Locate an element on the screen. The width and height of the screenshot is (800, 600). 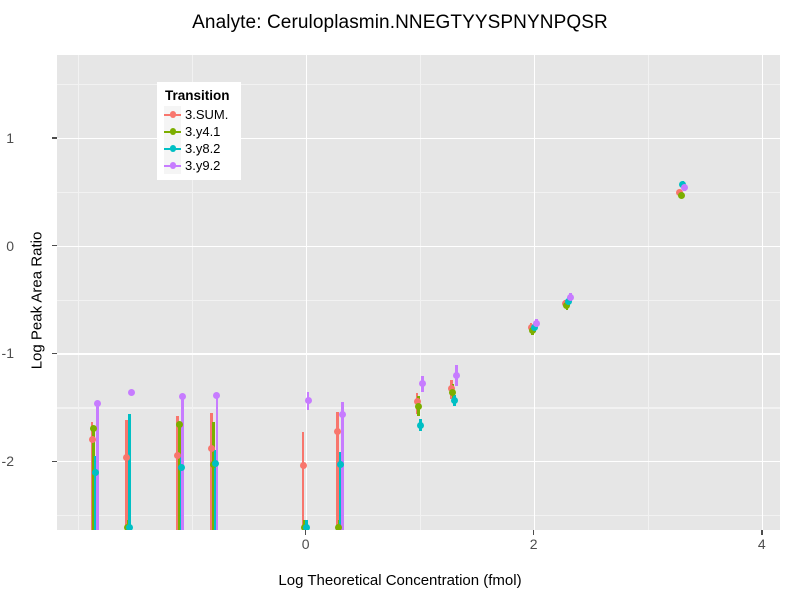
legend-item: 3.y9.2 is located at coordinates (199, 165).